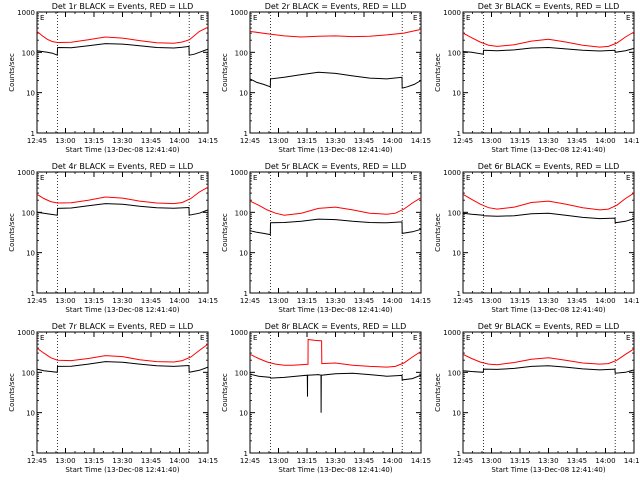 The width and height of the screenshot is (640, 480). Describe the element at coordinates (123, 166) in the screenshot. I see `chart-title: Det 4r BLACK = Events, RED = LLD` at that location.